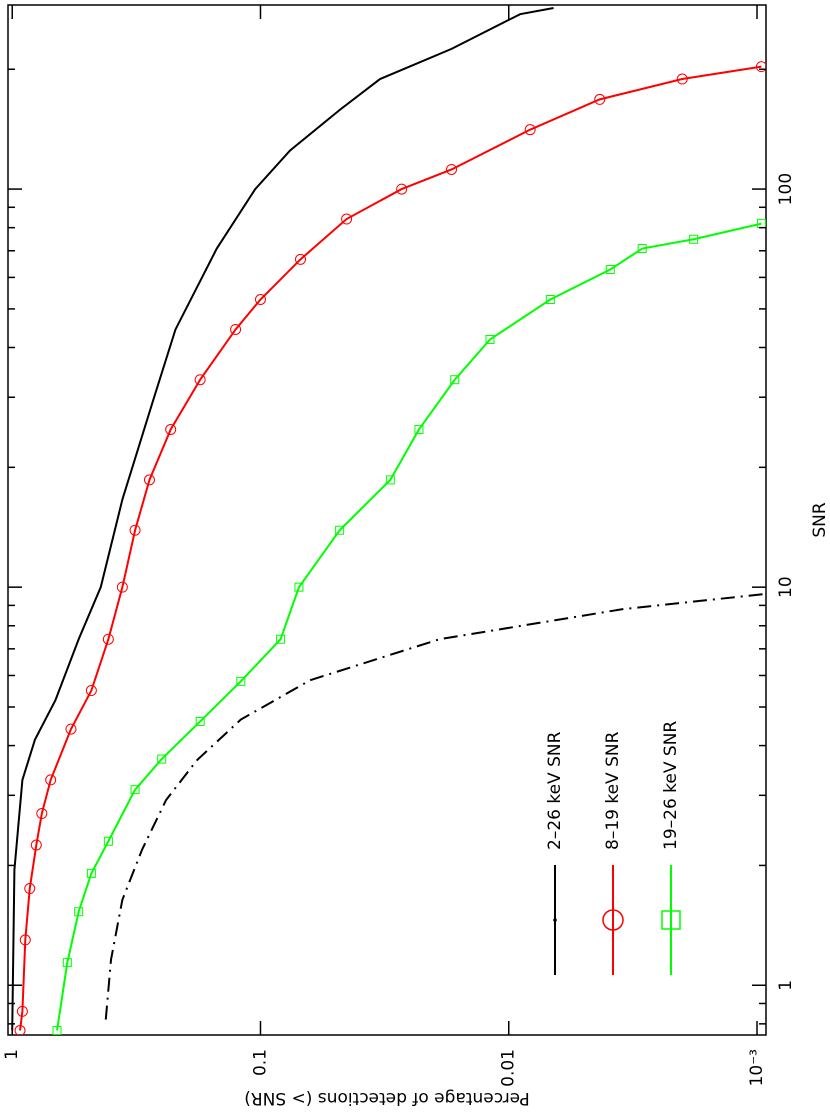 The width and height of the screenshot is (830, 1120). Describe the element at coordinates (12, 1054) in the screenshot. I see `y-tick-label: 1` at that location.